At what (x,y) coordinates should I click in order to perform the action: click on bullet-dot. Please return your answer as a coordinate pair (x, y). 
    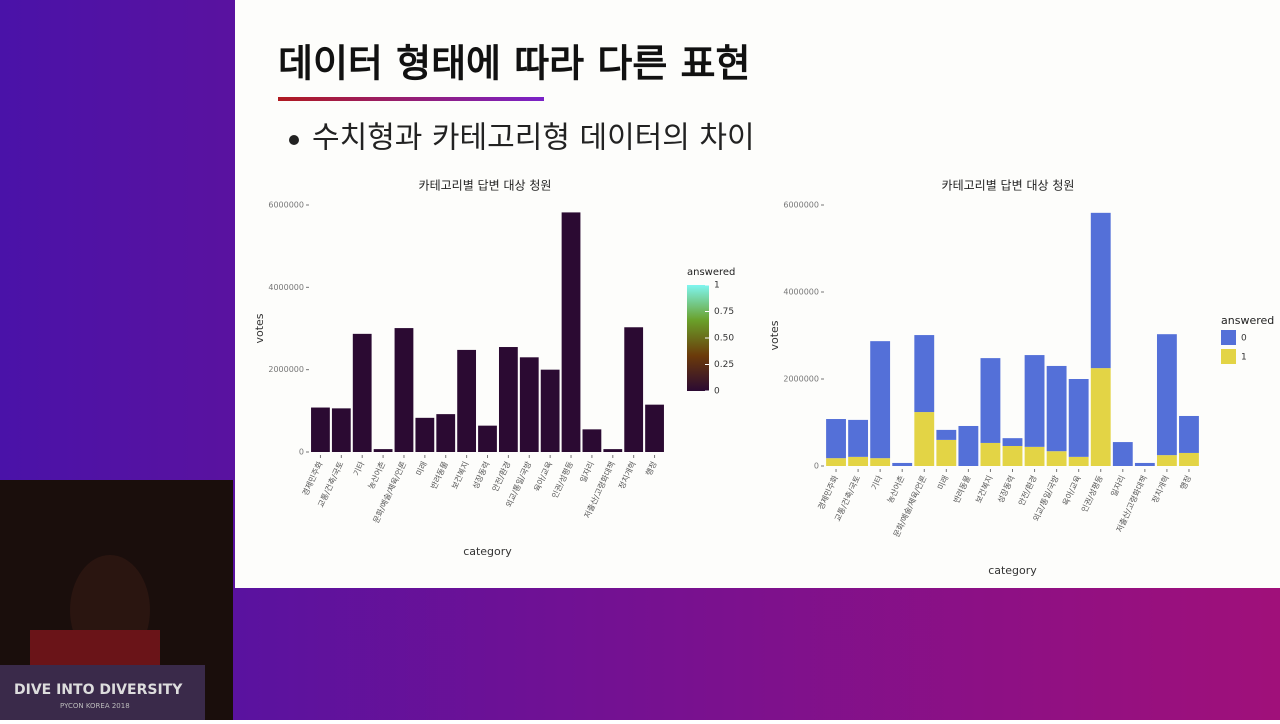
    Looking at the image, I should click on (294, 140).